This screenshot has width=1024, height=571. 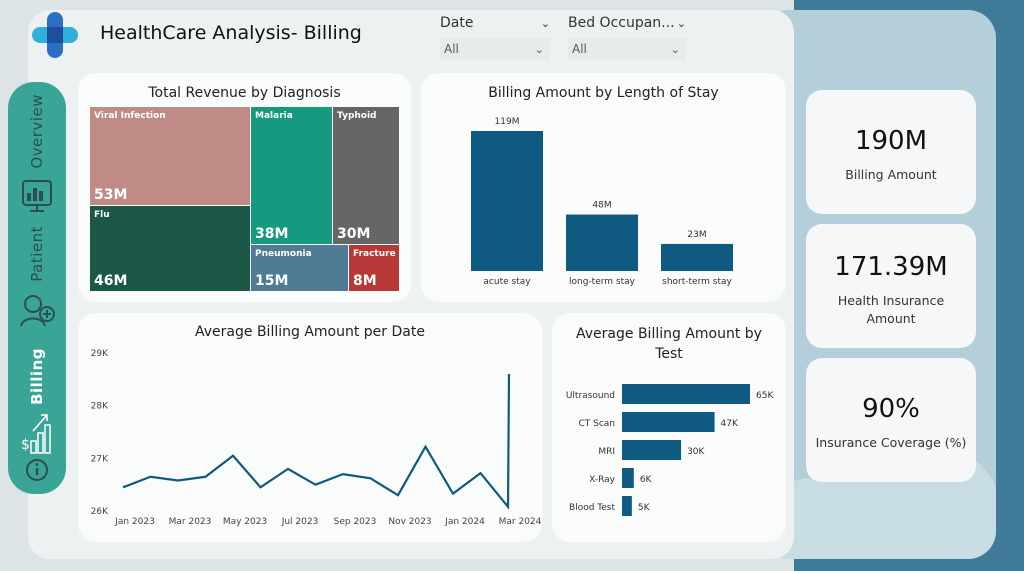 What do you see at coordinates (507, 282) in the screenshot?
I see `stay-category-0: acute stay` at bounding box center [507, 282].